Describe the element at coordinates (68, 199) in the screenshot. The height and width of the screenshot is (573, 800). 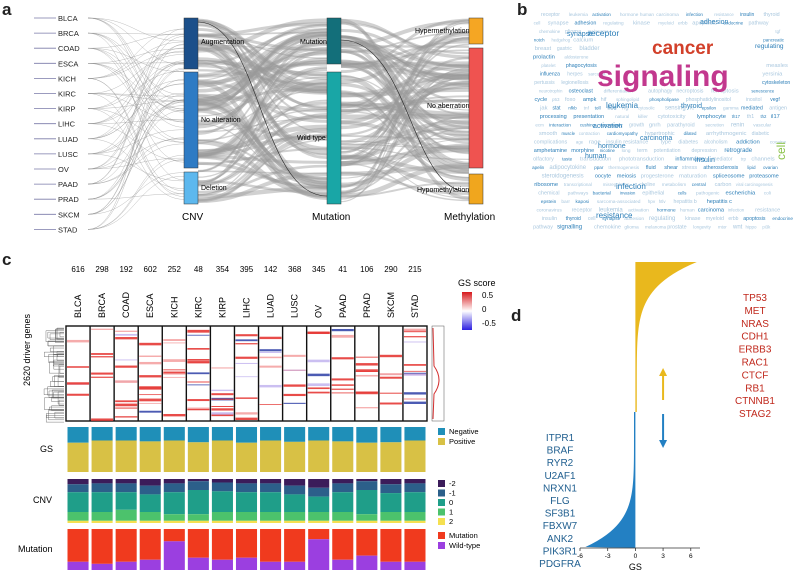
I see `cancer-label-prad: PRAD` at that location.